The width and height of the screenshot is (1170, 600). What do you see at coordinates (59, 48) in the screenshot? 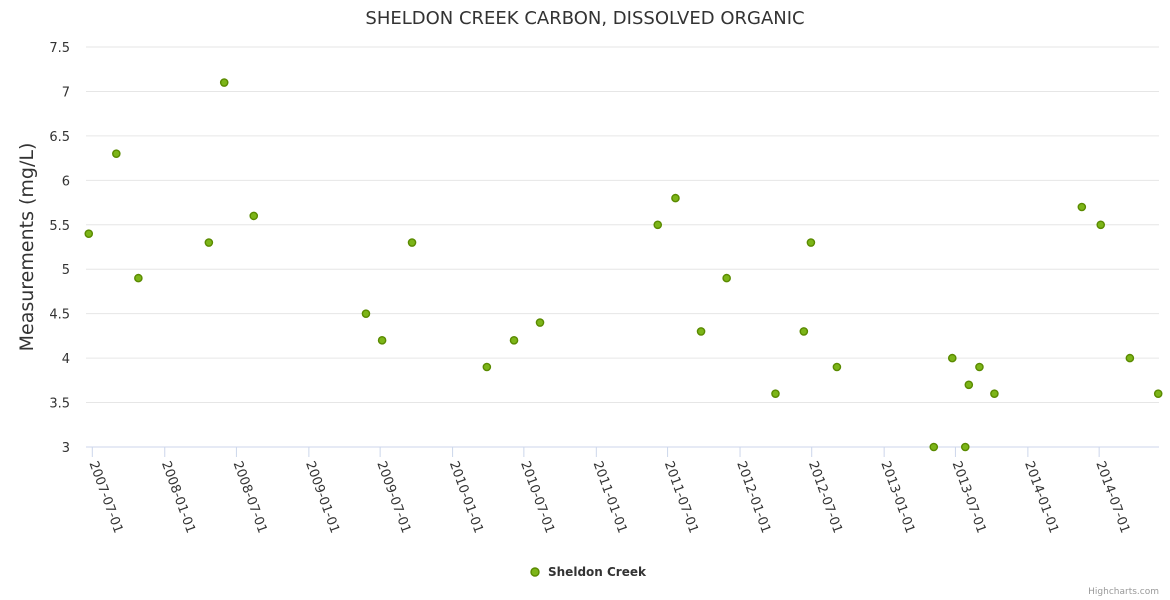
I see `y-tick-label: 7.5` at bounding box center [59, 48].